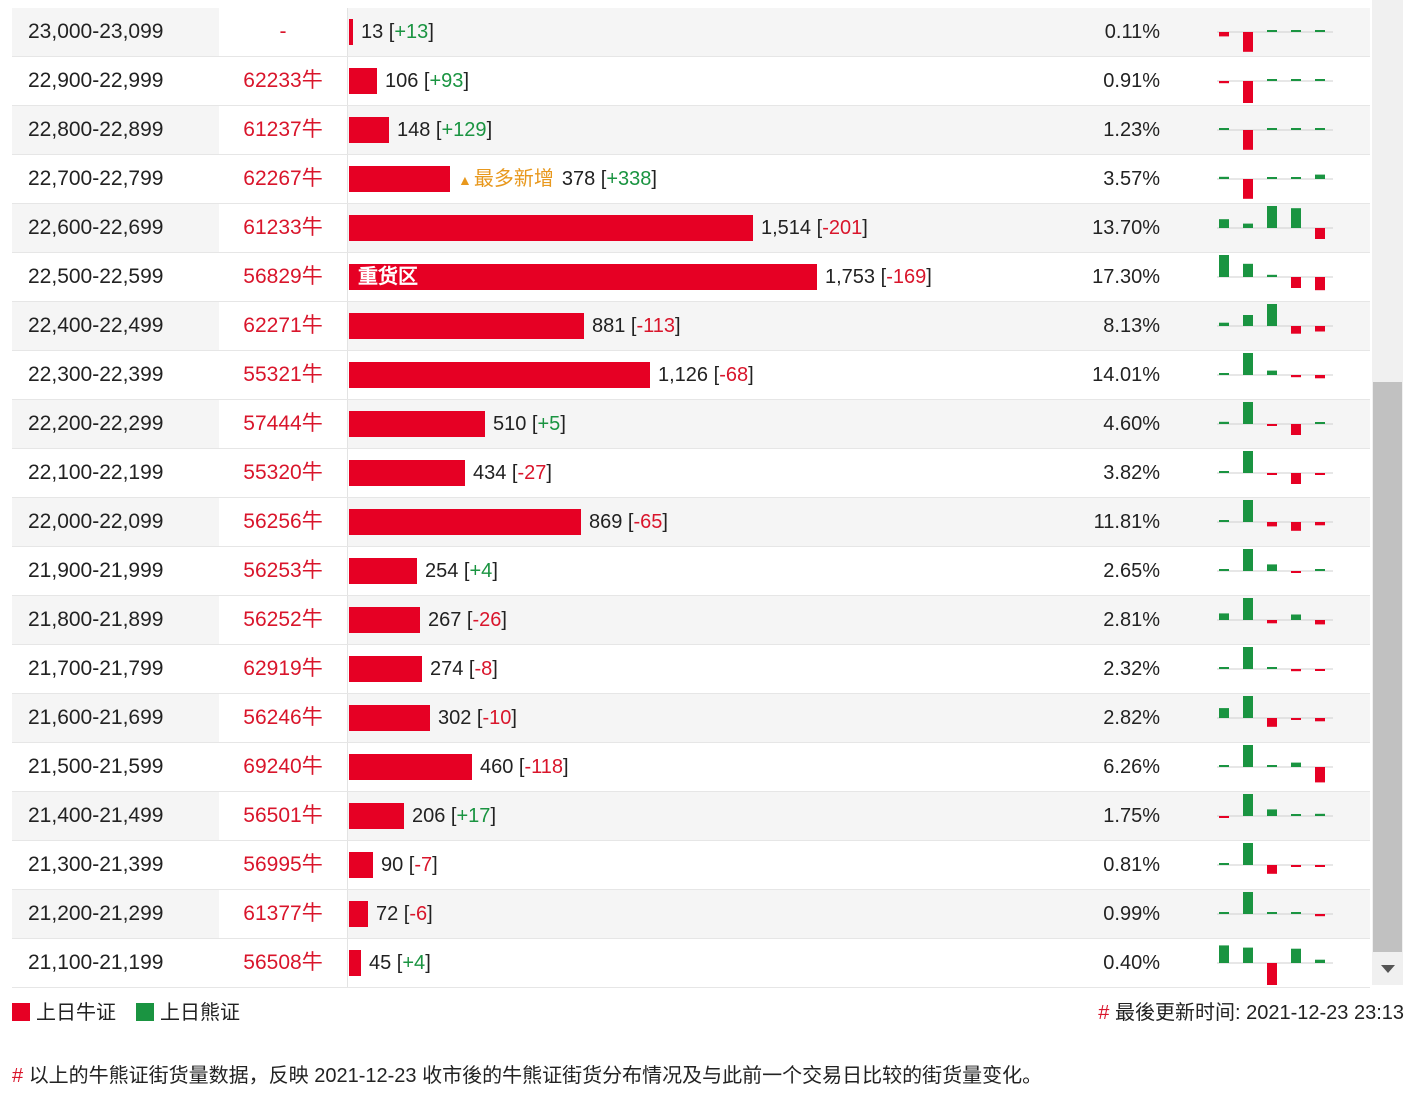 This screenshot has width=1415, height=1100. I want to click on cbbc-code-link: 56995牛, so click(283, 864).